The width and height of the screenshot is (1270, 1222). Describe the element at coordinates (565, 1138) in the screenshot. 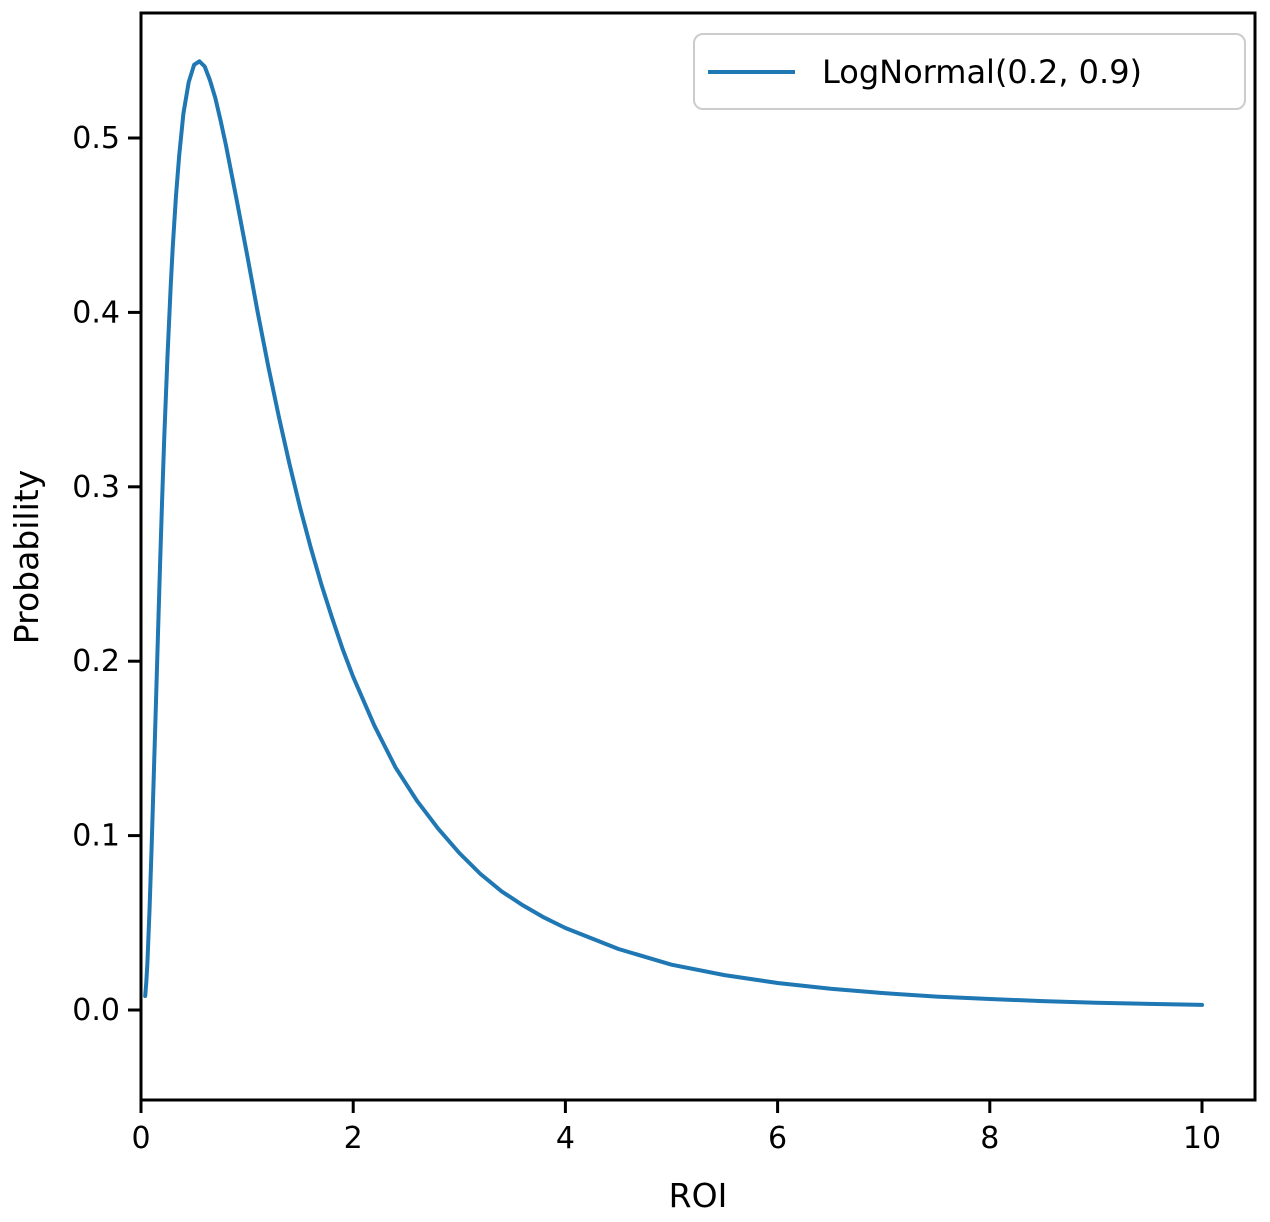

I see `x-tick-label: 4` at that location.